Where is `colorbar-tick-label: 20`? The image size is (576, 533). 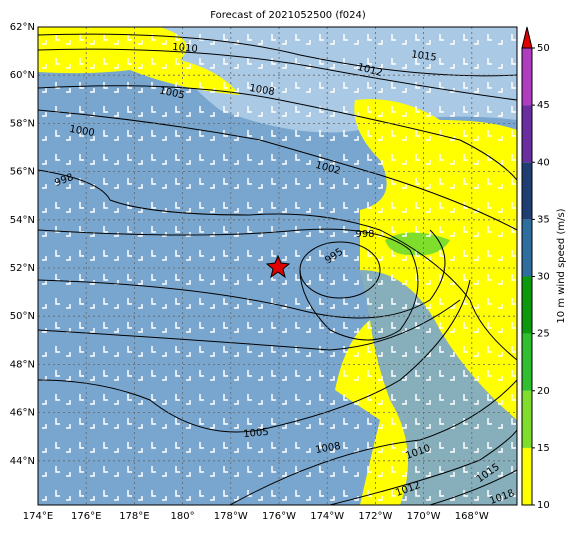 colorbar-tick-label: 20 is located at coordinates (543, 391).